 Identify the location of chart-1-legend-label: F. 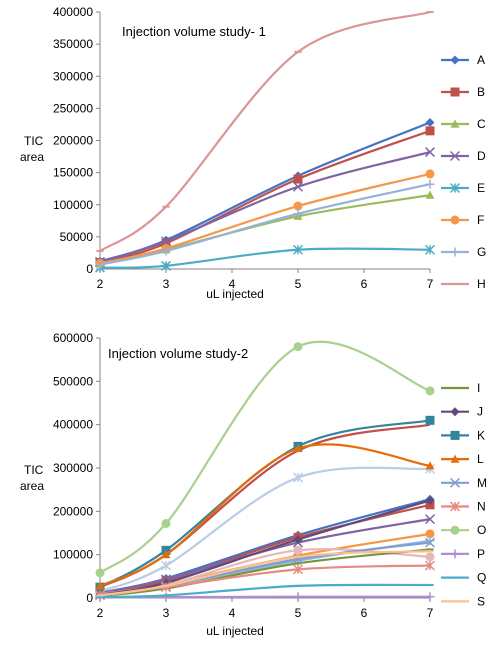
(480, 220).